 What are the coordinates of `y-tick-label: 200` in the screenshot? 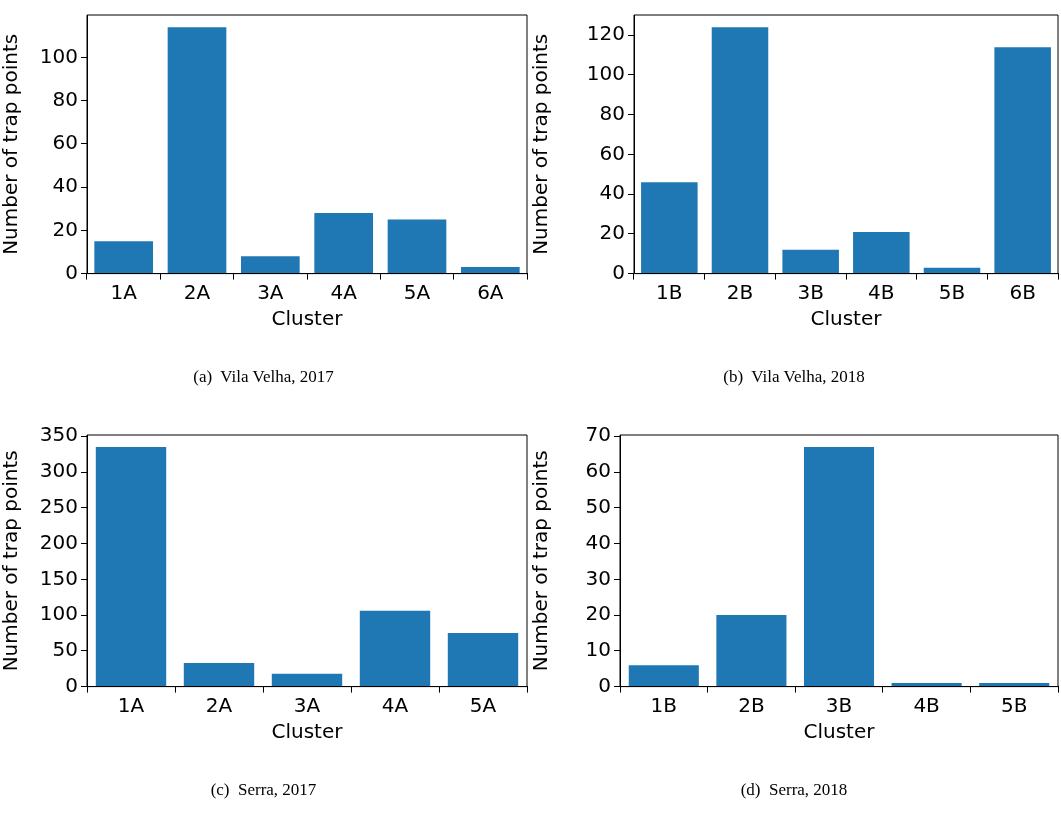 It's located at (58, 541).